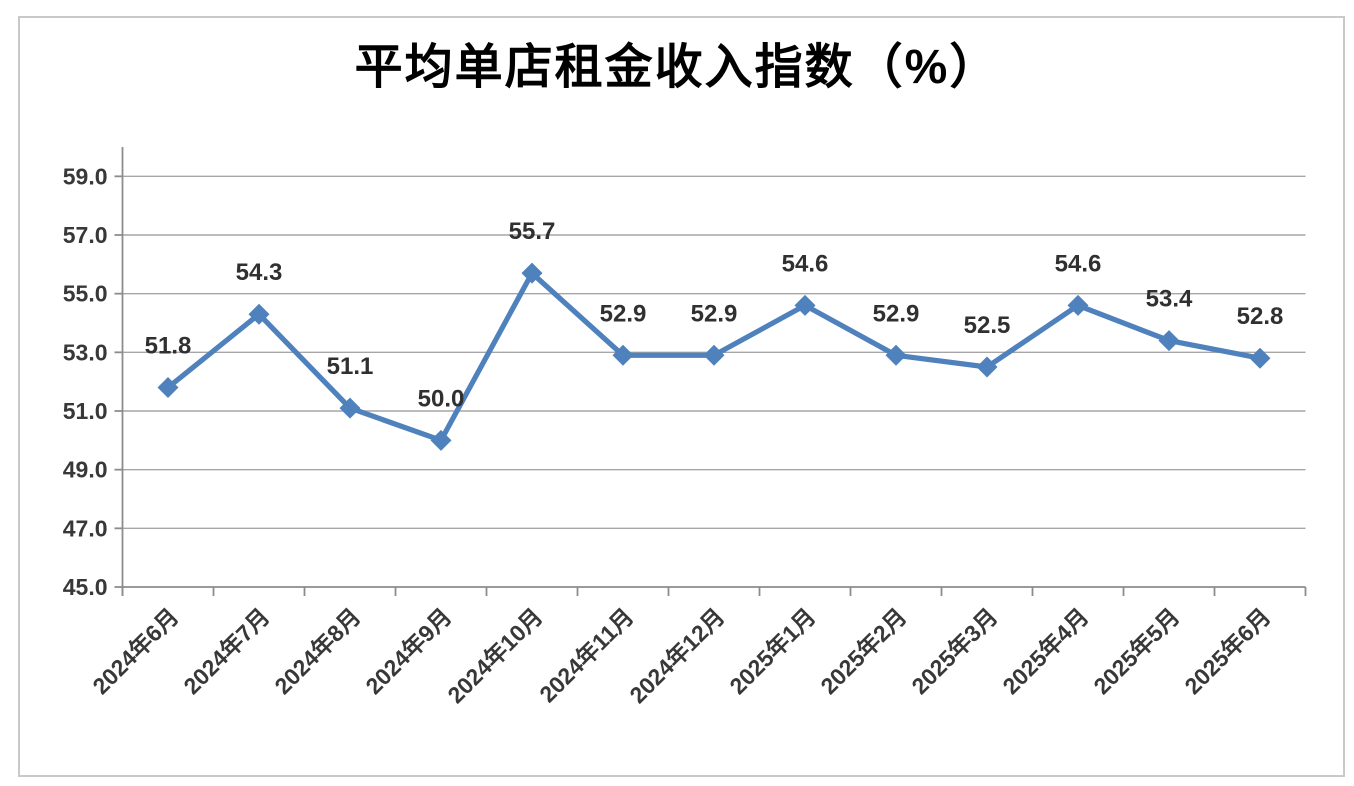  Describe the element at coordinates (677, 67) in the screenshot. I see `chart-title: 平均单店租金收入指数（%）` at that location.